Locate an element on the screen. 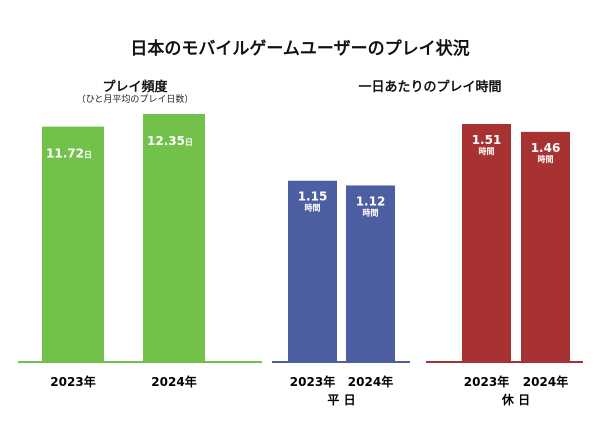  frequency-value-label: 12.35日 is located at coordinates (170, 141).